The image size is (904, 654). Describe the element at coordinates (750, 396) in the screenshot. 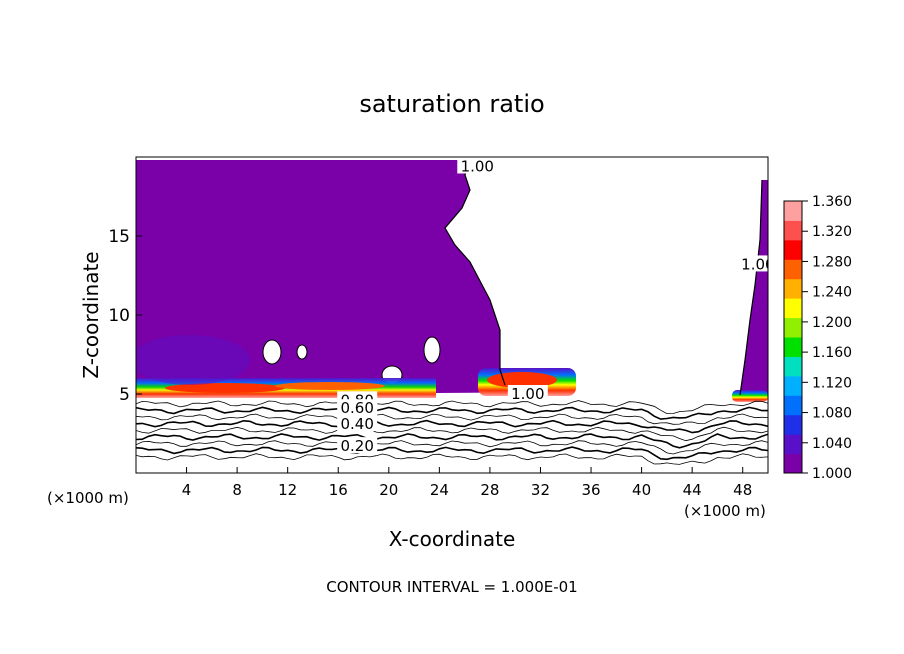

I see `supersaturation-band` at that location.